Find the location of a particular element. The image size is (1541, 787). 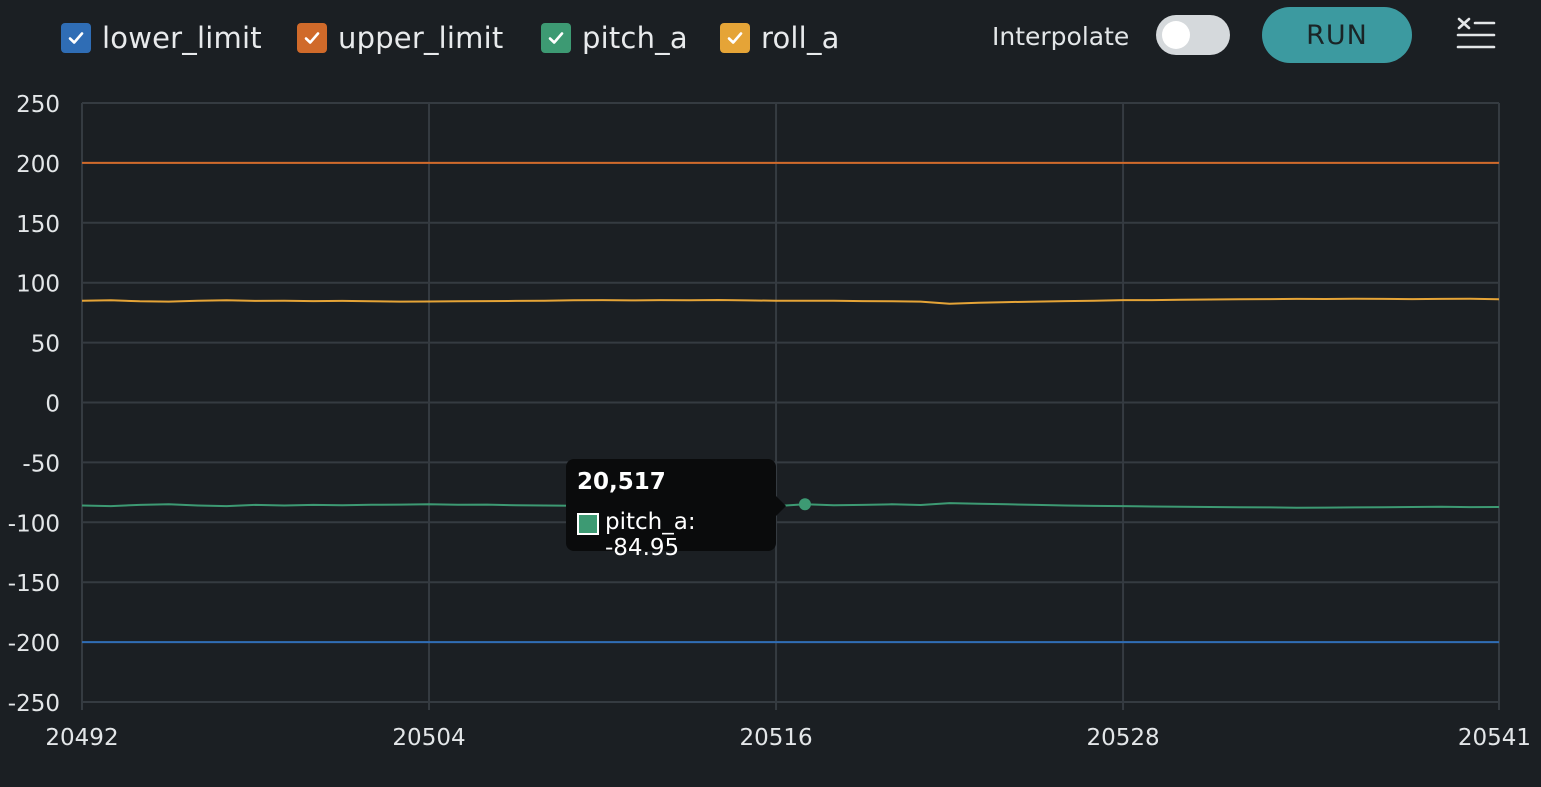

y-tick-label: -100 is located at coordinates (34, 524).